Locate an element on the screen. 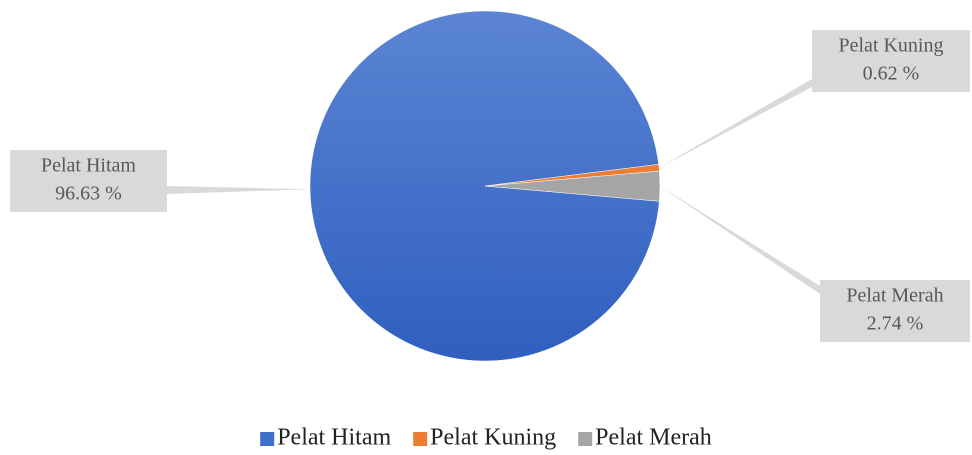 The height and width of the screenshot is (455, 972). pie-slice is located at coordinates (572, 186).